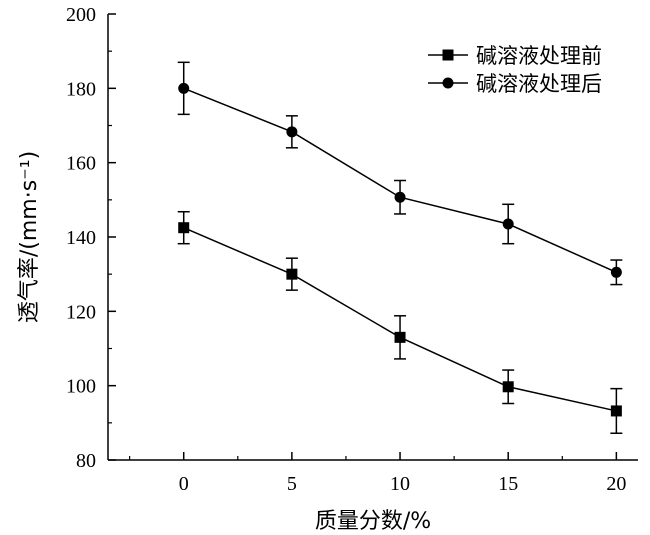 Image resolution: width=650 pixels, height=535 pixels. I want to click on y-ticks: 80 100 120 140 160 180 200, so click(91, 238).